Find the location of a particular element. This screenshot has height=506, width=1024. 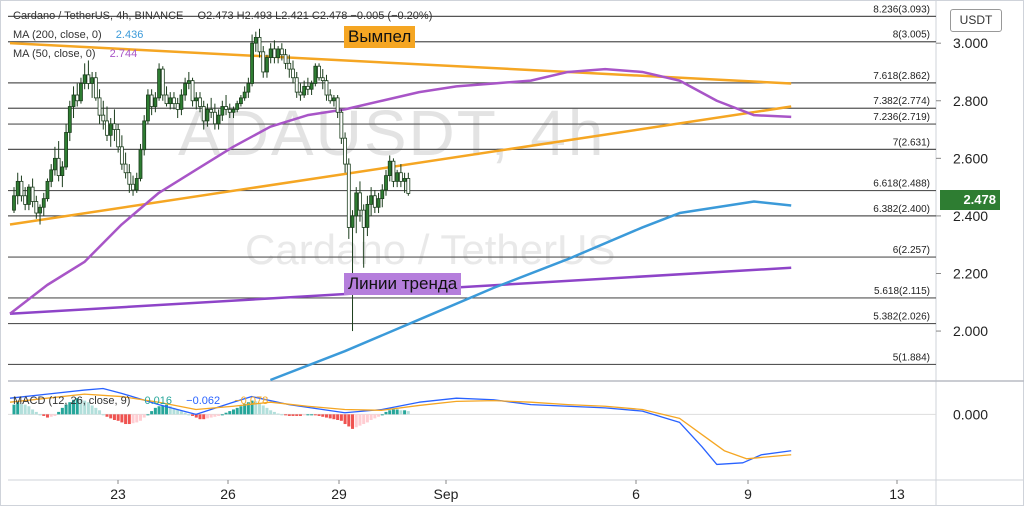

ma200-legend: MA (200, close, 0) 2.436 is located at coordinates (78, 35).